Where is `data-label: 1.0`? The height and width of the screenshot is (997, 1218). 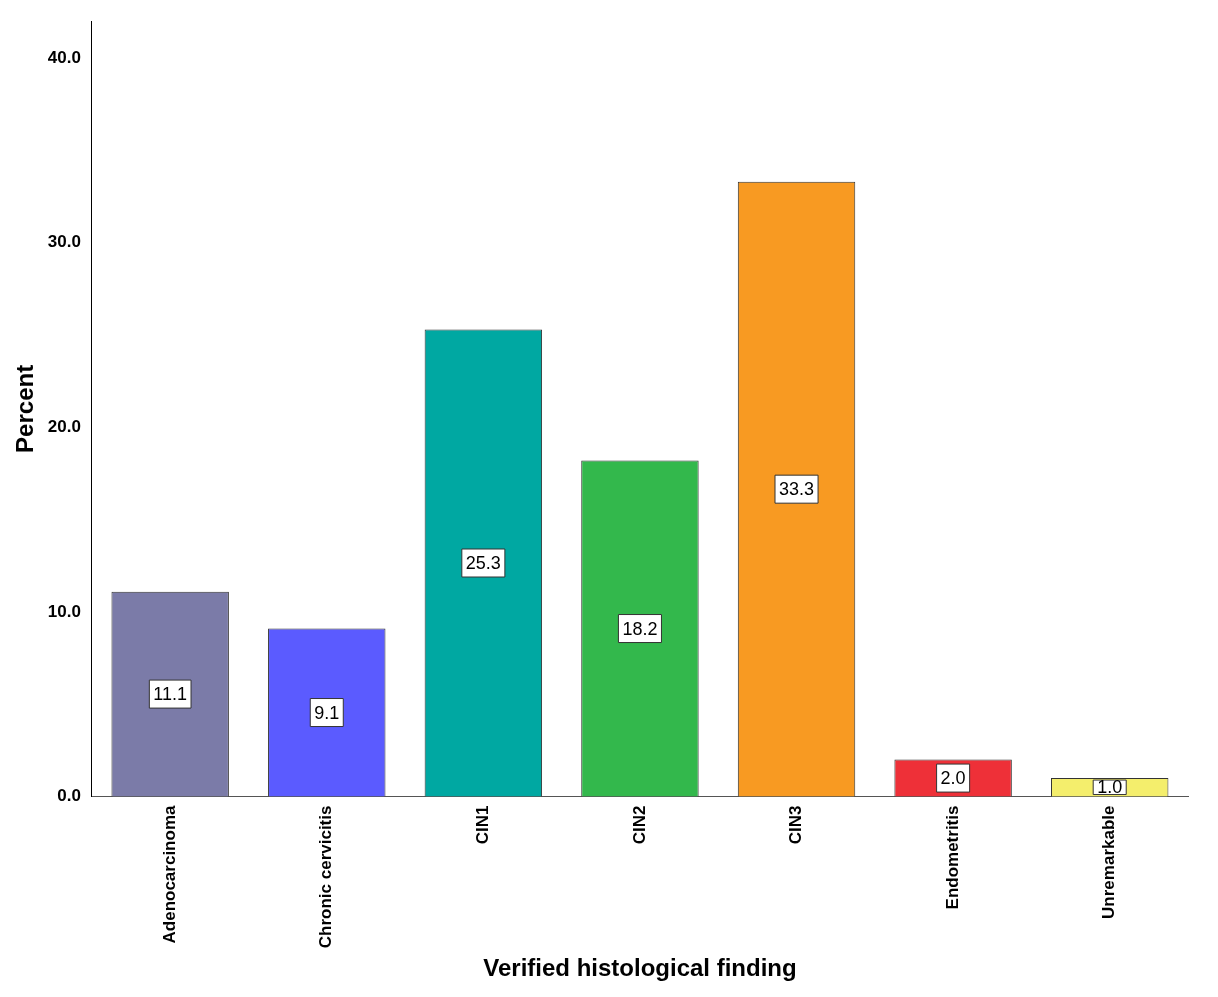 data-label: 1.0 is located at coordinates (1110, 787).